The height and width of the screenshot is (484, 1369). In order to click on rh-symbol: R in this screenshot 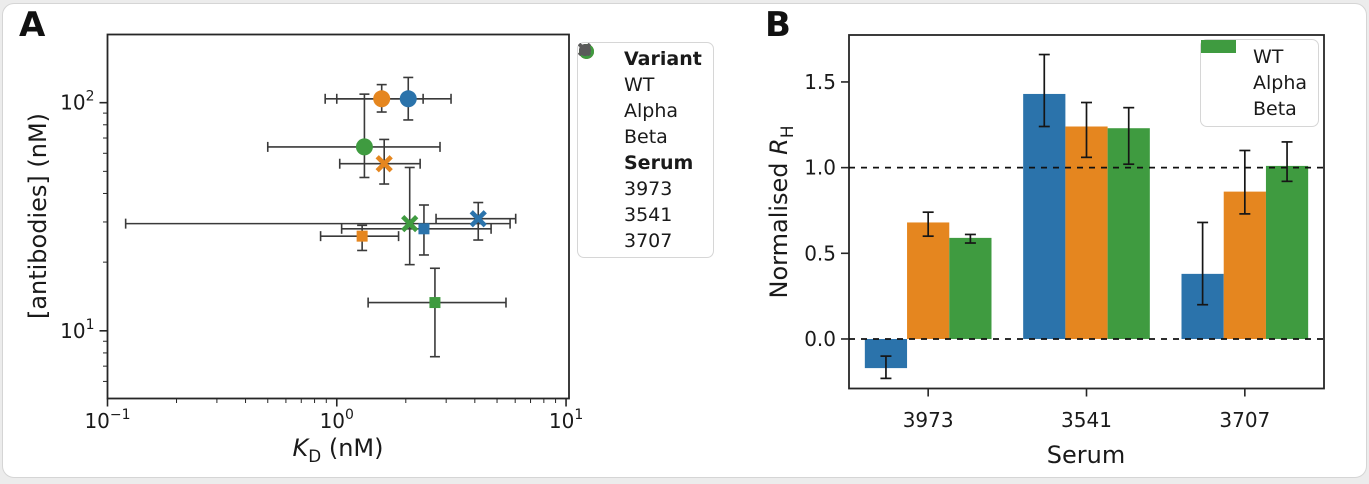, I will do `click(779, 146)`.